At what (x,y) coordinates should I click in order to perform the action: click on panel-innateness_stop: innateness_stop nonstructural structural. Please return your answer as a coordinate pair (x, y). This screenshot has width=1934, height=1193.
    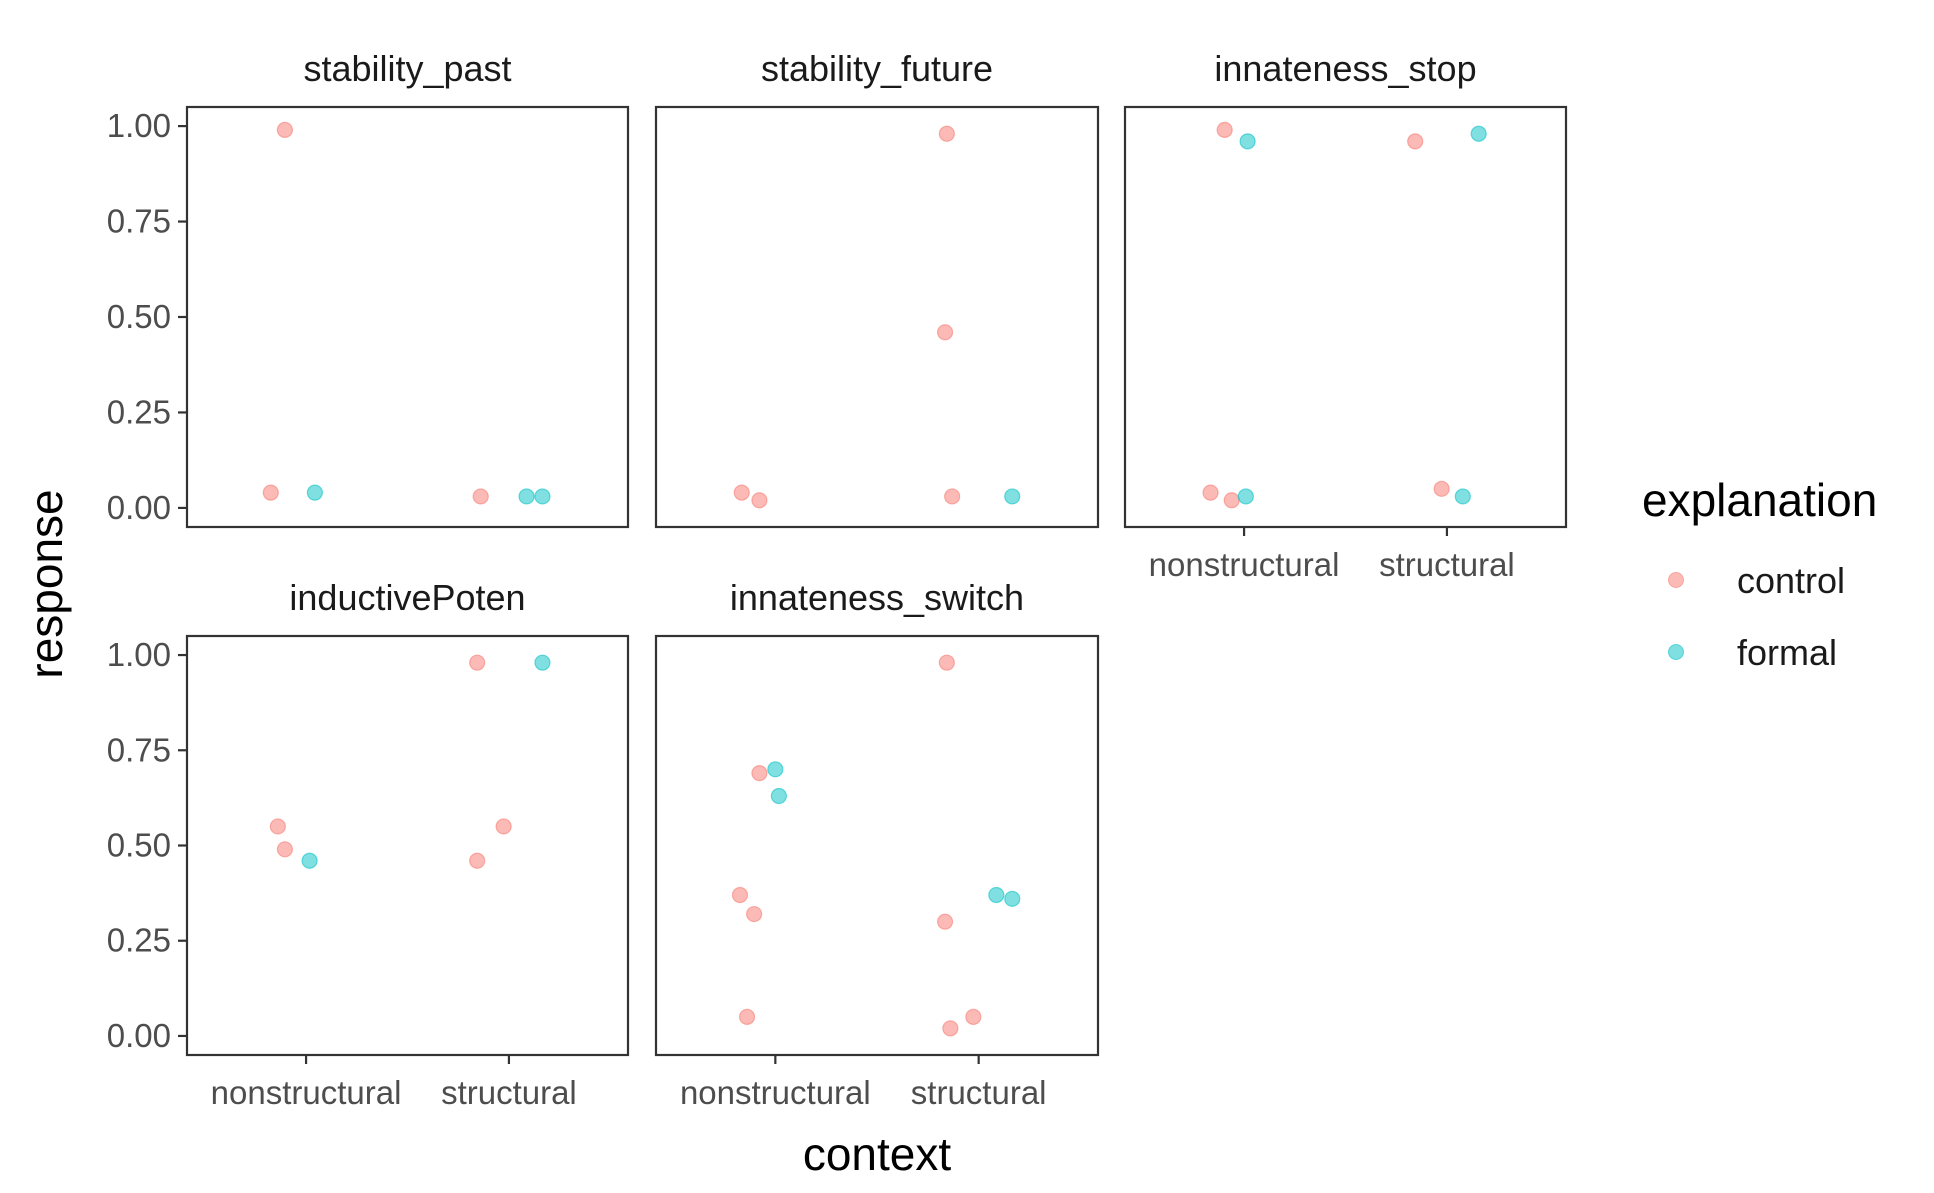
    Looking at the image, I should click on (1345, 315).